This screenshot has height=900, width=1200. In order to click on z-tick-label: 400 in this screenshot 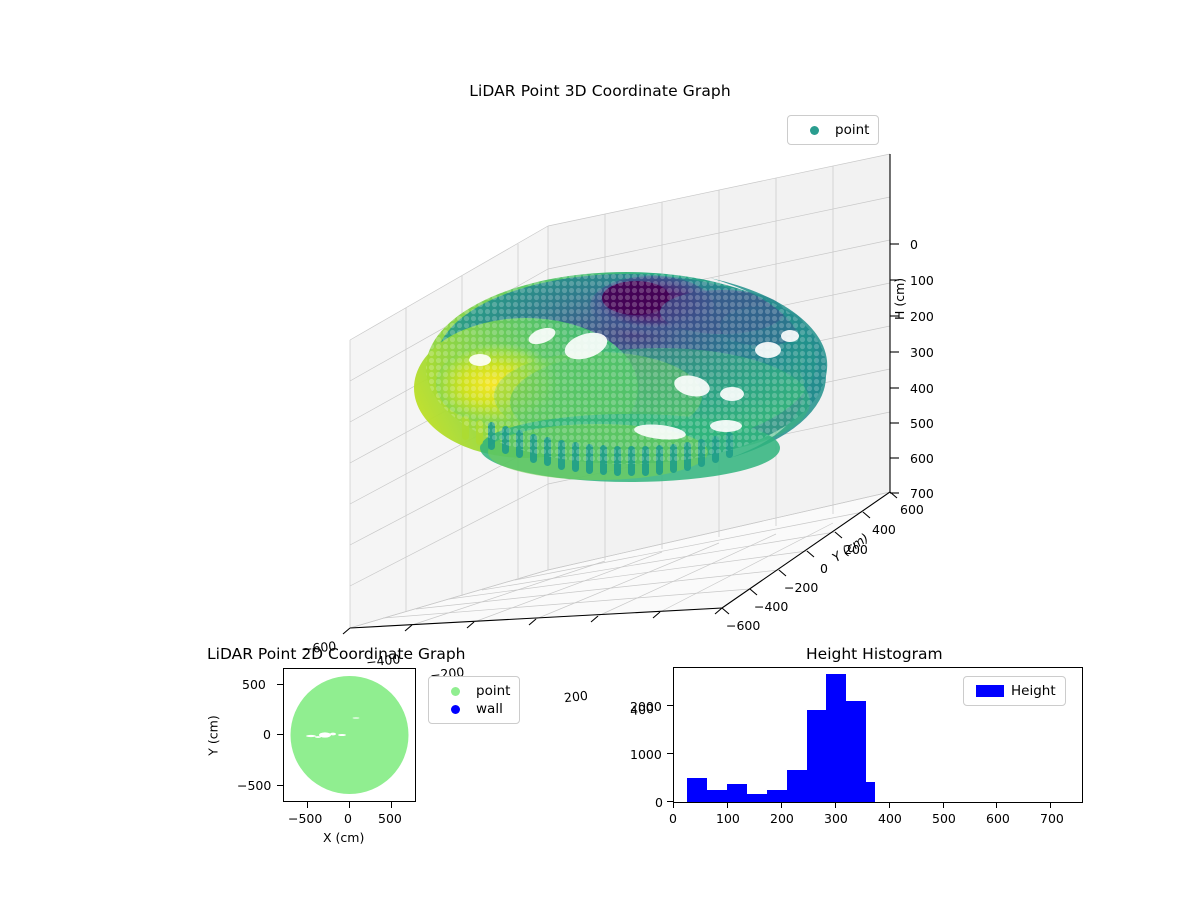, I will do `click(922, 388)`.